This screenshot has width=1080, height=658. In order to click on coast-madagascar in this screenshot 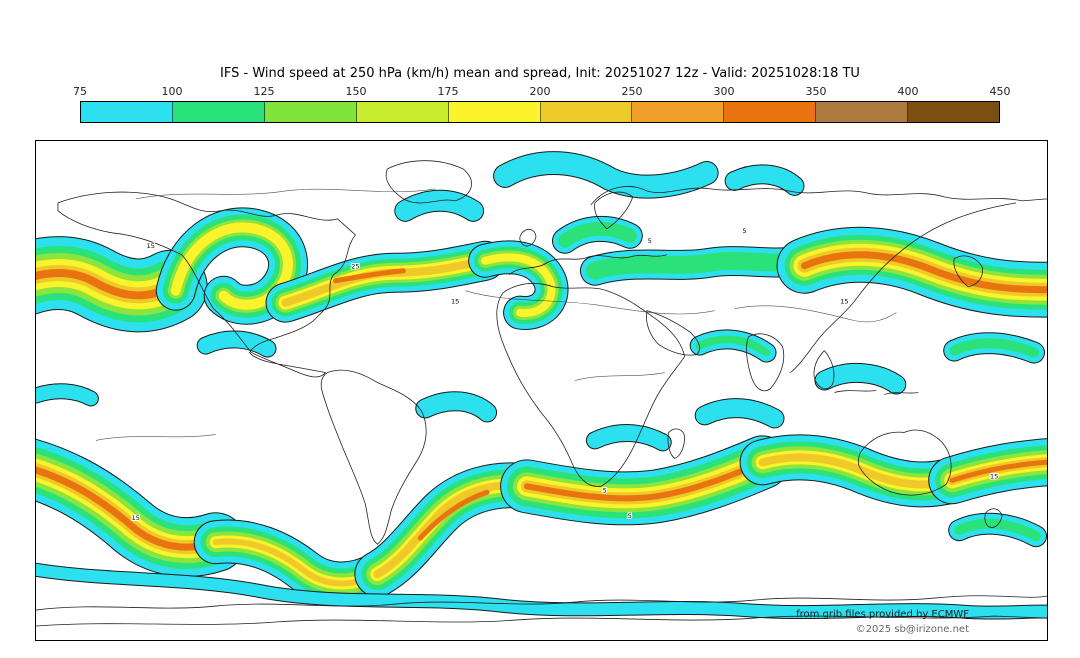, I will do `click(676, 443)`.